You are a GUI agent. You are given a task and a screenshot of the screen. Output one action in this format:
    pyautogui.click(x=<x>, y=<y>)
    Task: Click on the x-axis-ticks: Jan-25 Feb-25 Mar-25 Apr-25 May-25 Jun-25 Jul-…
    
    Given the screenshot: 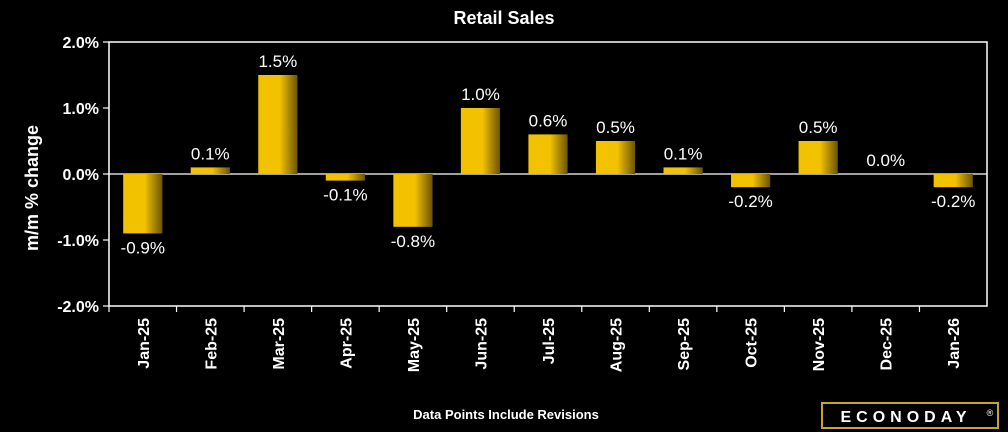 What is the action you would take?
    pyautogui.click(x=535, y=339)
    